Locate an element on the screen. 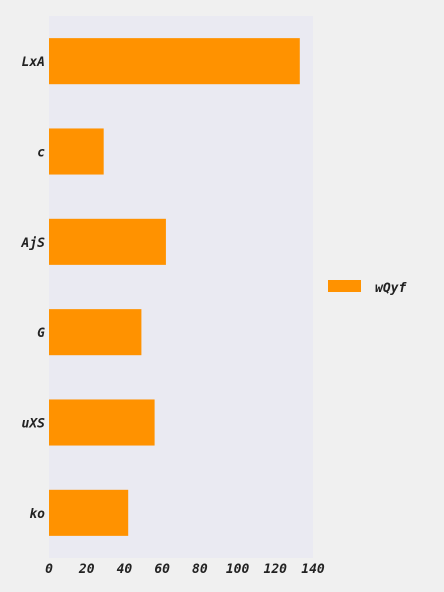 This screenshot has height=592, width=444. legend: wQyf is located at coordinates (367, 288).